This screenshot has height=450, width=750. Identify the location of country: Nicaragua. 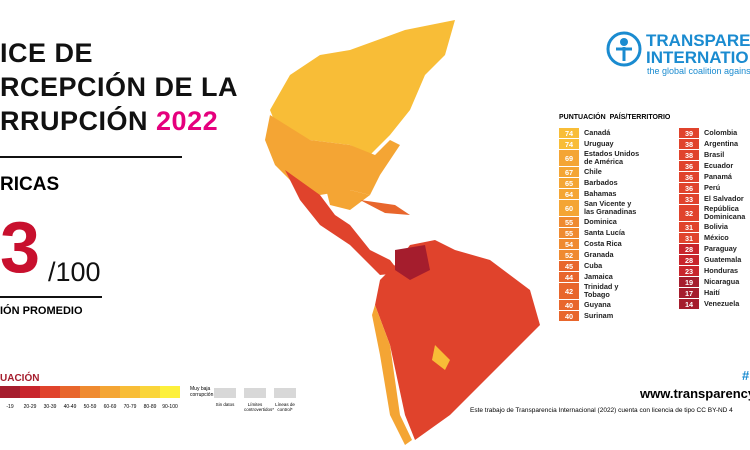
(722, 281).